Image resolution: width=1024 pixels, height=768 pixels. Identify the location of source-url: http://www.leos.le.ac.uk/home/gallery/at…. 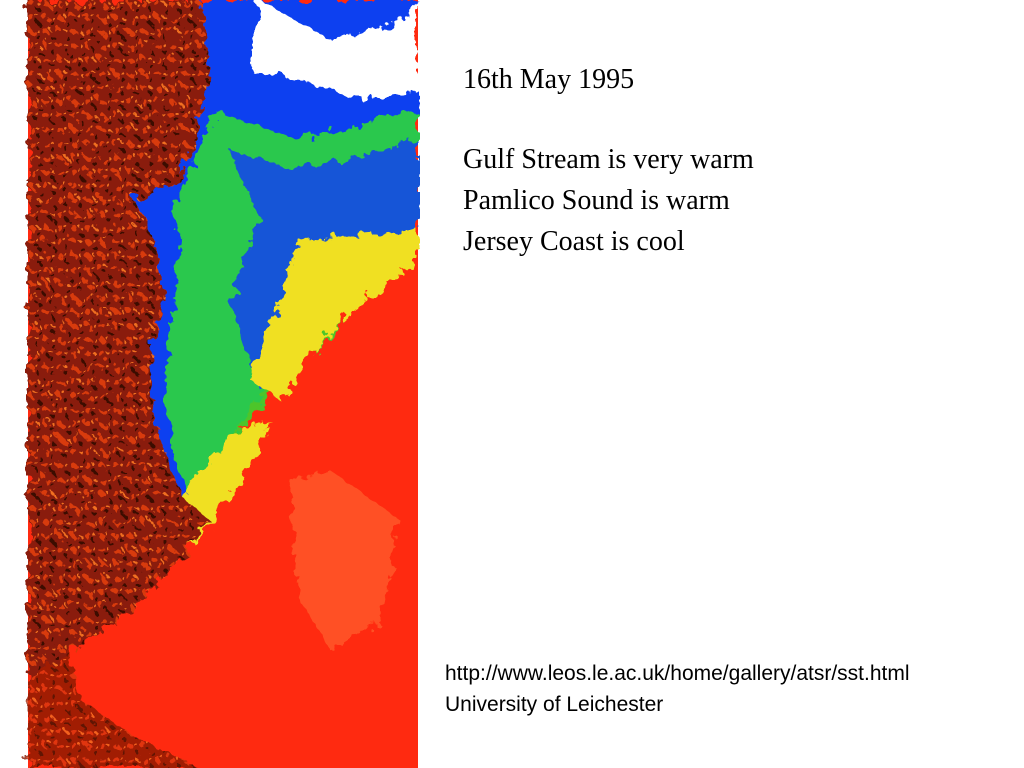
(677, 673).